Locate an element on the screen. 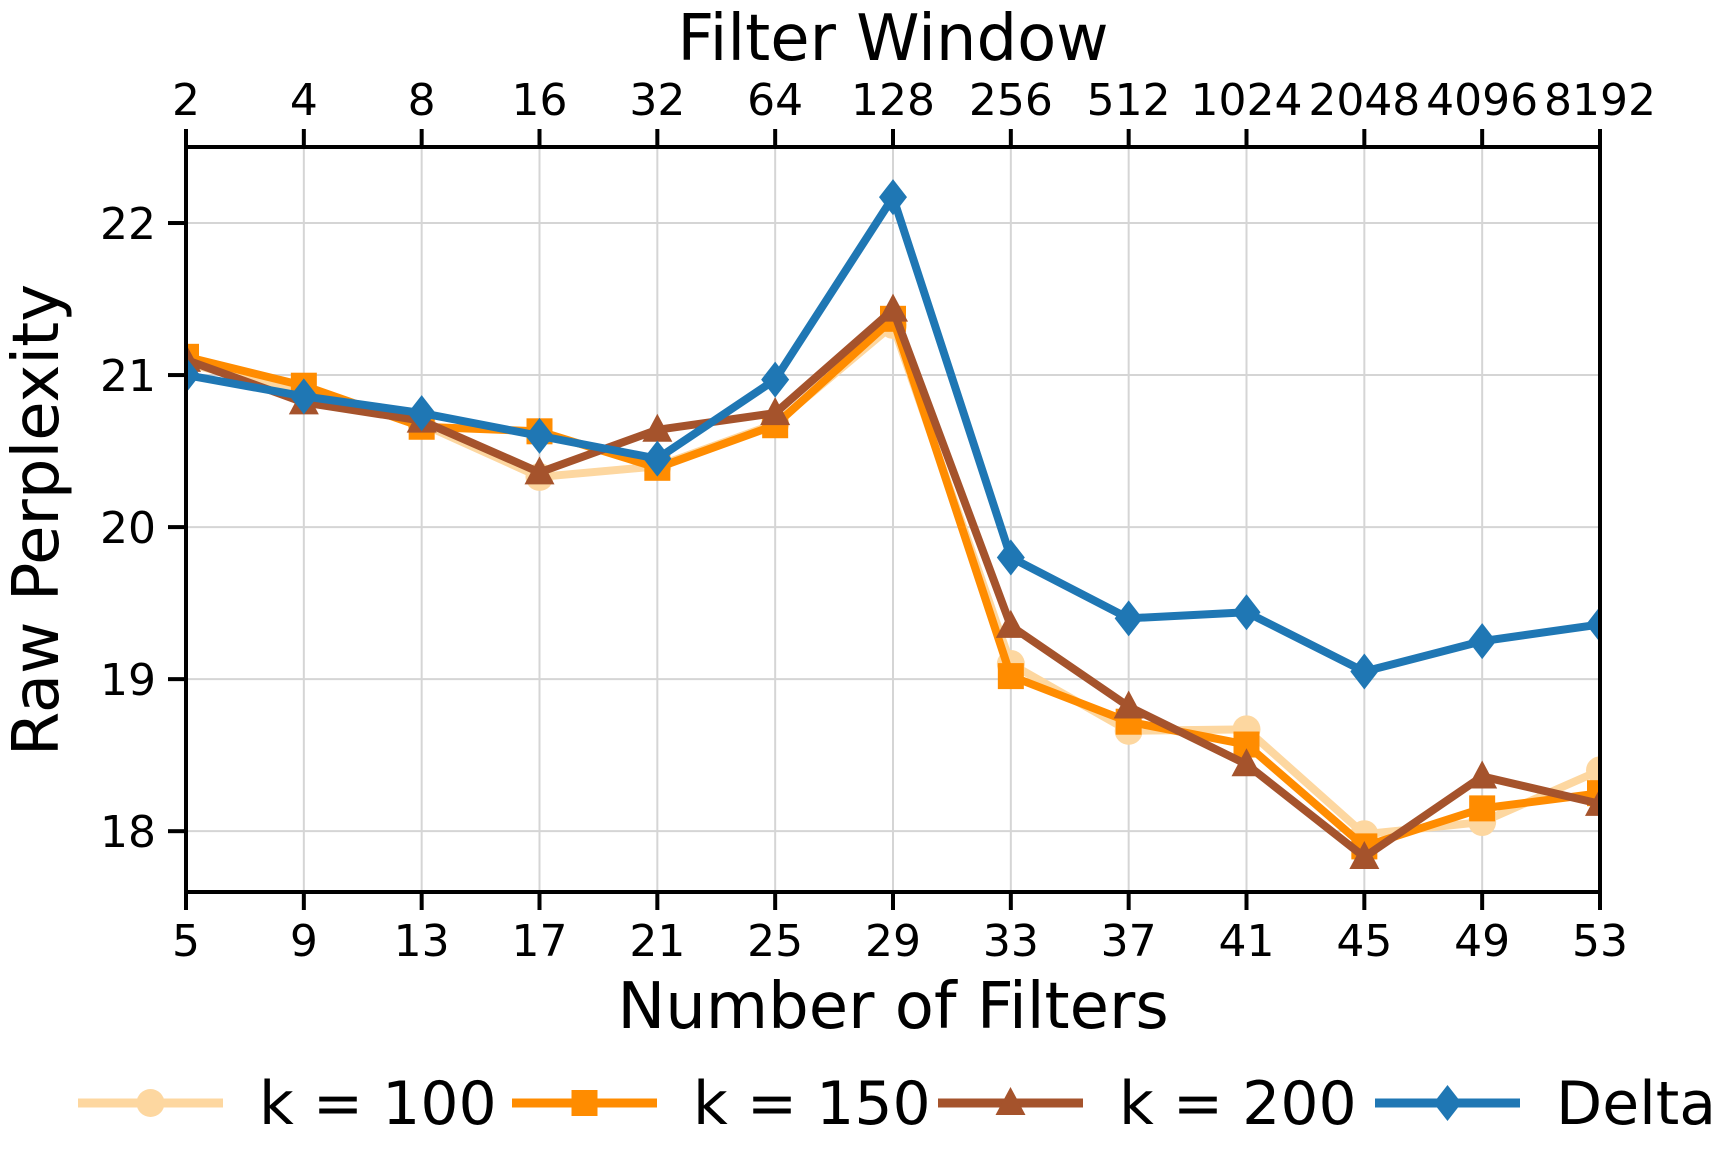 The height and width of the screenshot is (1162, 1735). data-point-circle is located at coordinates (1593, 770).